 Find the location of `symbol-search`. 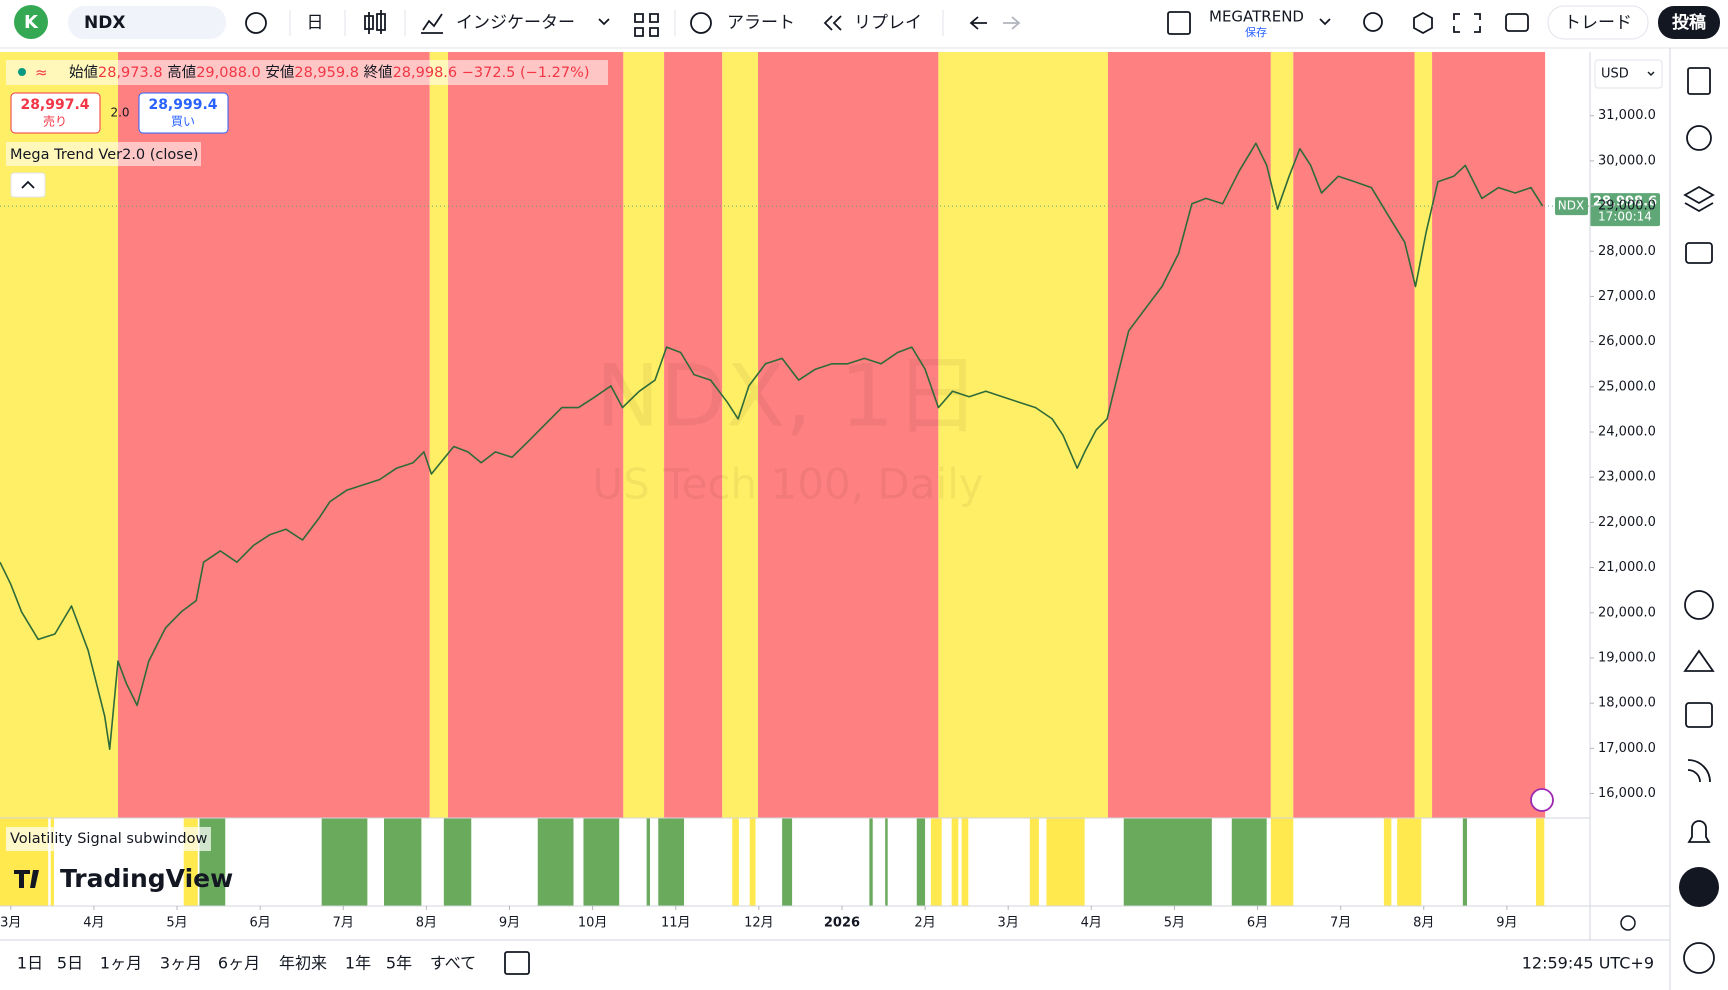

symbol-search is located at coordinates (147, 22).